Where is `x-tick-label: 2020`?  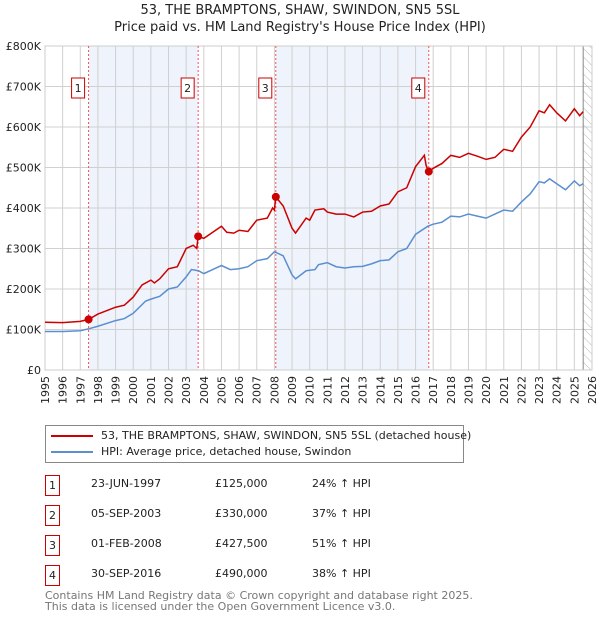
x-tick-label: 2020 is located at coordinates (486, 390).